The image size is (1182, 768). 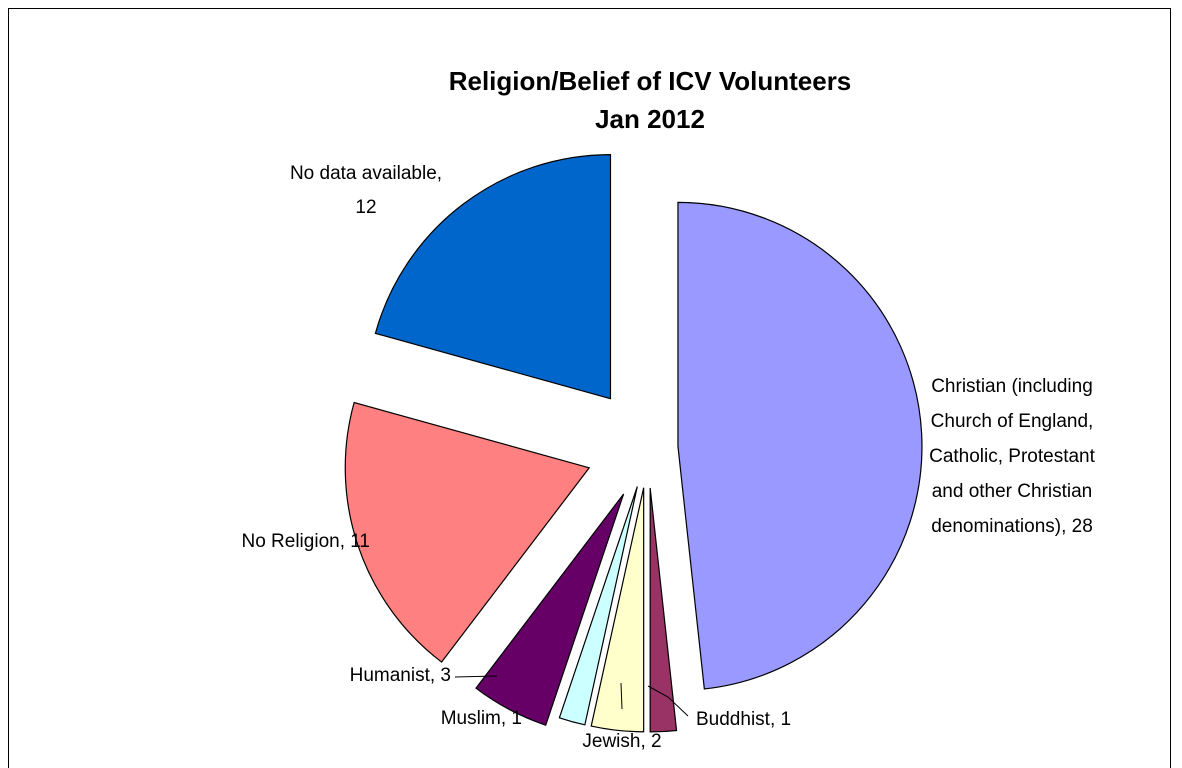 I want to click on slice-label-1: Buddhist, 1, so click(x=743, y=719).